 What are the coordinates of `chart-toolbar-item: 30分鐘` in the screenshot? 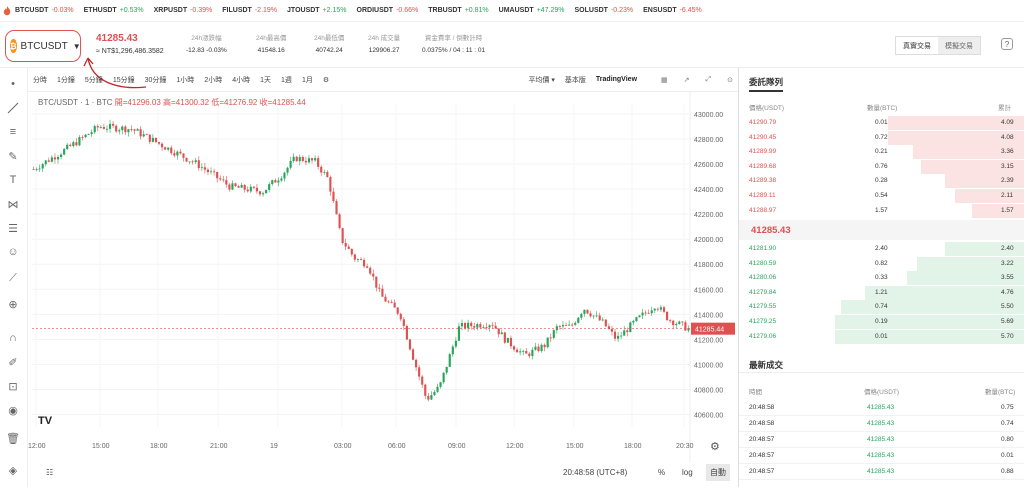 It's located at (155, 80).